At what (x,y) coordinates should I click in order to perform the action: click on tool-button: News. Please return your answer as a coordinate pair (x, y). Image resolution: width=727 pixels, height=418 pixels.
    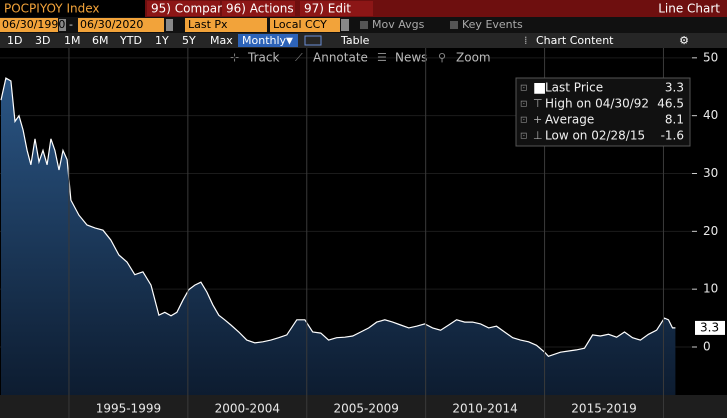
    Looking at the image, I should click on (411, 58).